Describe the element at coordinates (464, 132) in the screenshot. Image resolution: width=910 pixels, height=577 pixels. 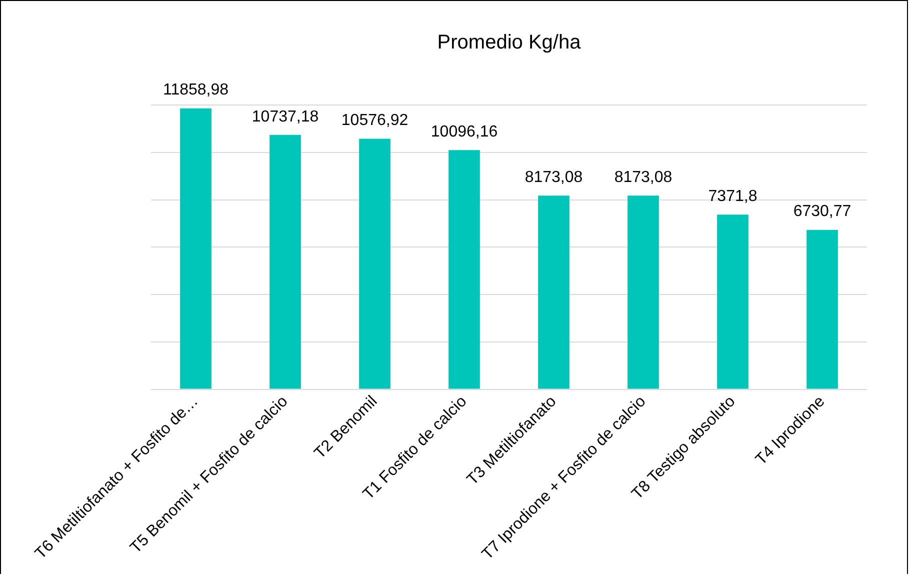
I see `data-label: 10096,16` at that location.